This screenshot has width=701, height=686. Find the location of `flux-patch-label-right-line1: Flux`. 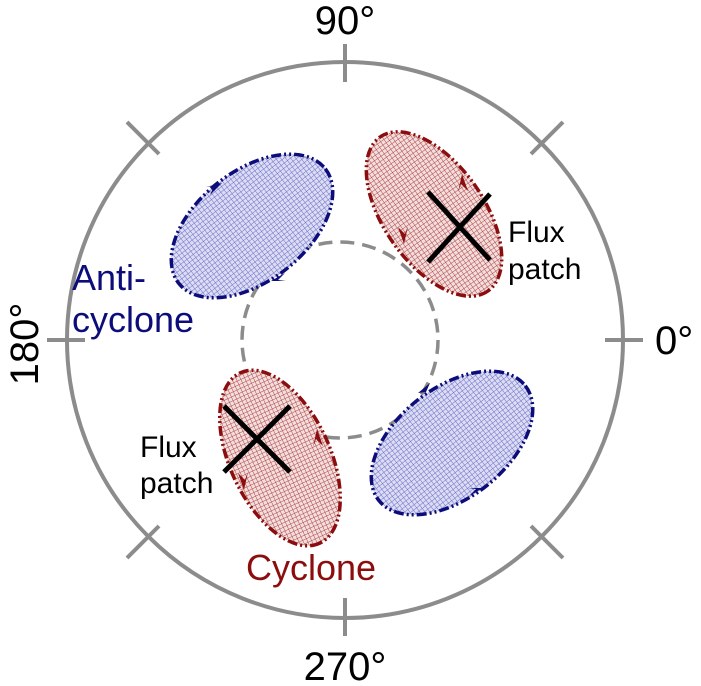

flux-patch-label-right-line1: Flux is located at coordinates (536, 232).